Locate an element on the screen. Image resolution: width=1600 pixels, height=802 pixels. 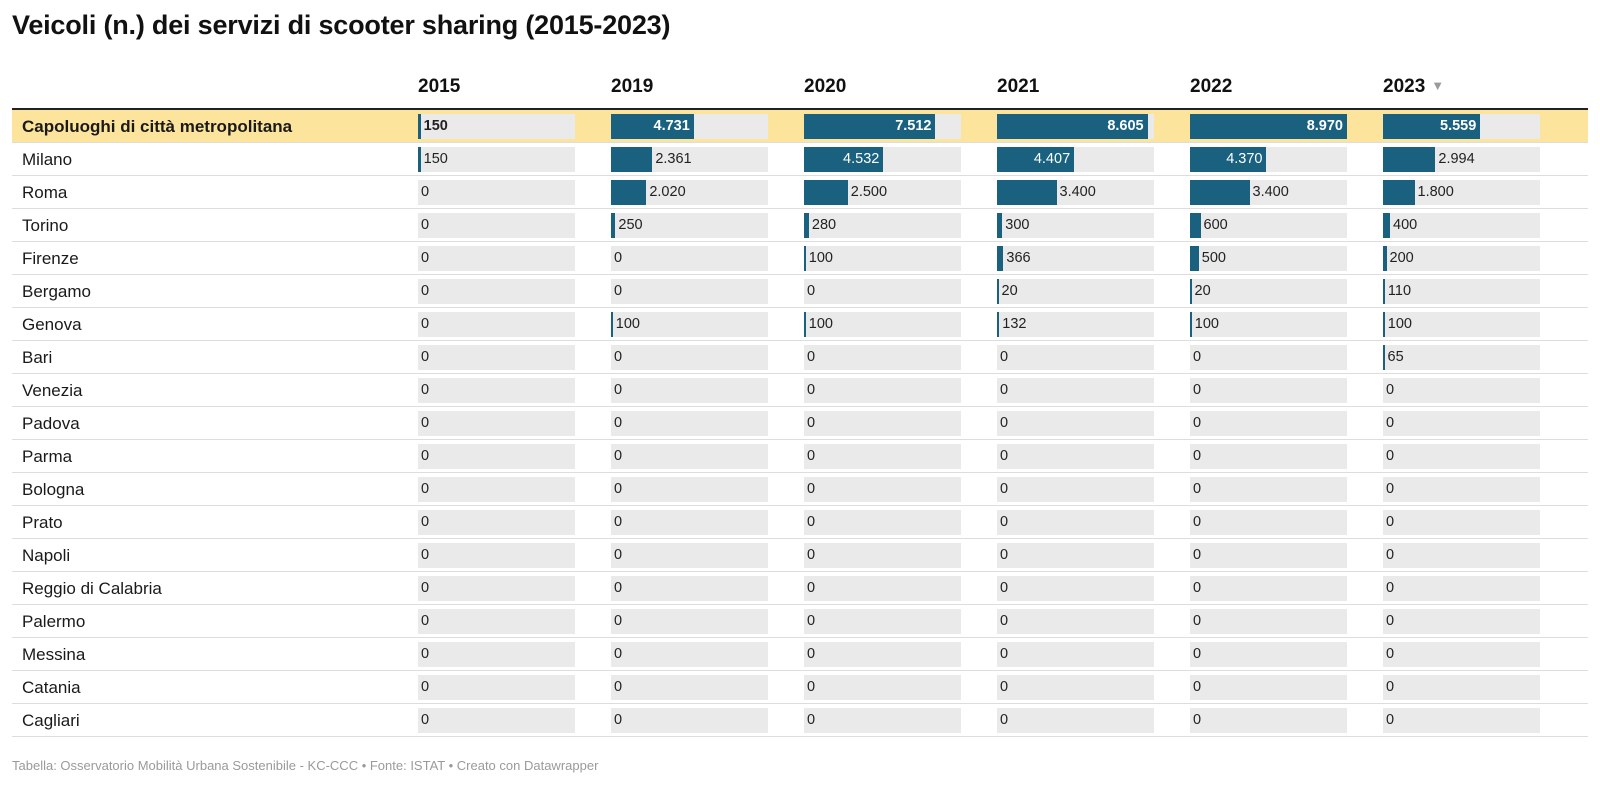
column-header-label: 2022 is located at coordinates (1211, 86).